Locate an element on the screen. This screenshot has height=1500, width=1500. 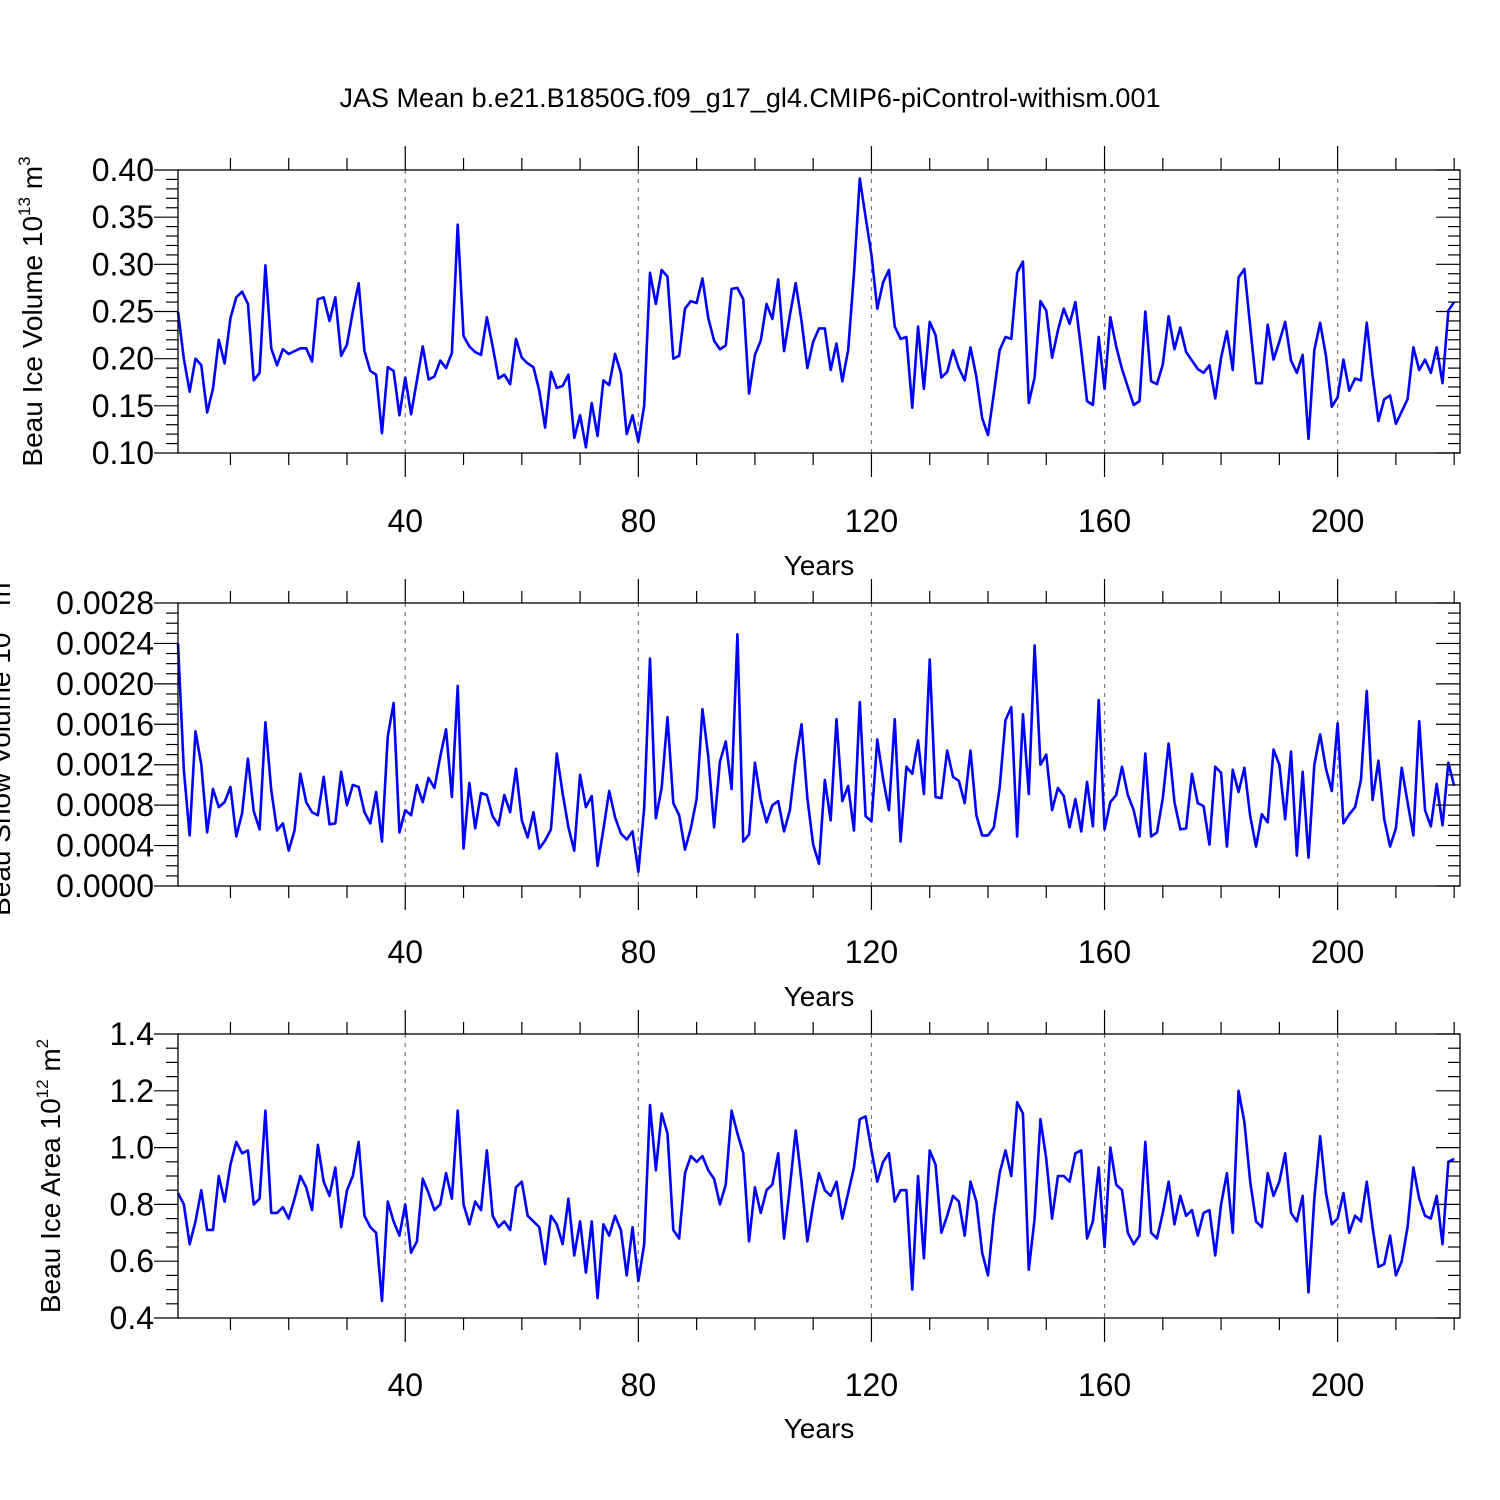
y-tick-label: 0.0008 is located at coordinates (105, 805).